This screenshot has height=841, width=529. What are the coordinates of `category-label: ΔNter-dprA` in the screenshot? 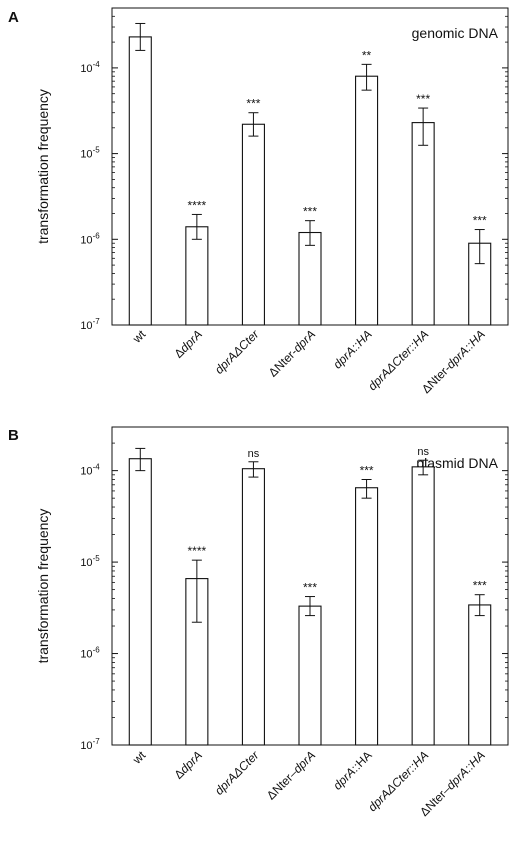 It's located at (292, 353).